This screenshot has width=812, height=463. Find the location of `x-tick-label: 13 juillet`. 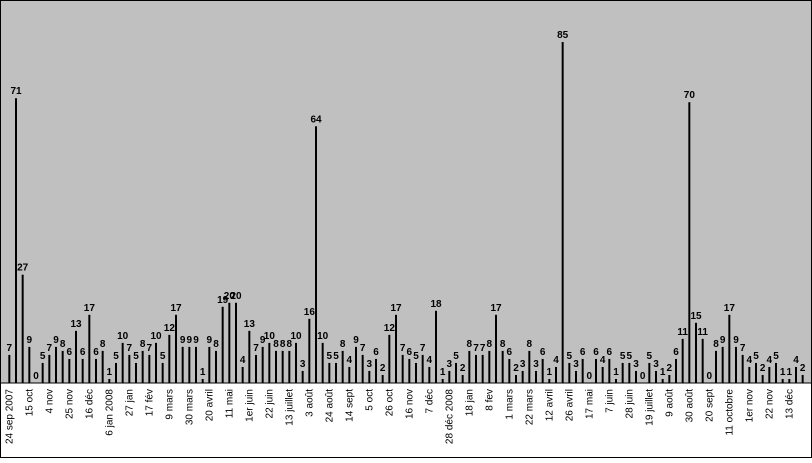

x-tick-label: 13 juillet is located at coordinates (289, 407).